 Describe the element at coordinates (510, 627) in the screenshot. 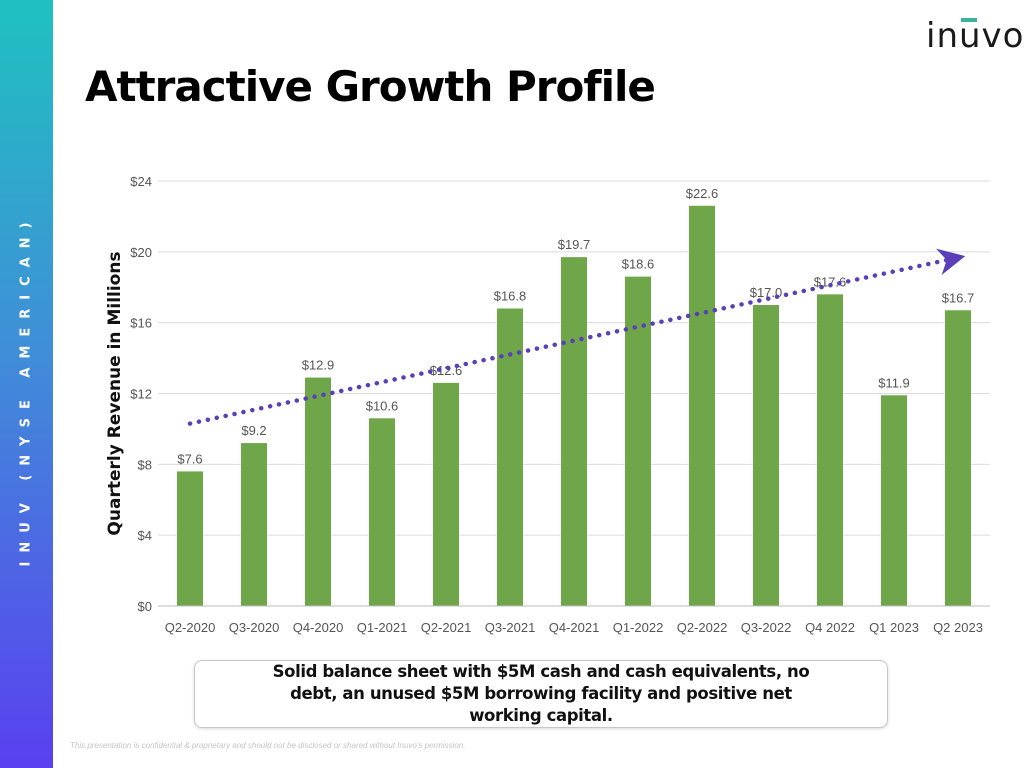

I see `x-tick-label: Q3-2021` at that location.